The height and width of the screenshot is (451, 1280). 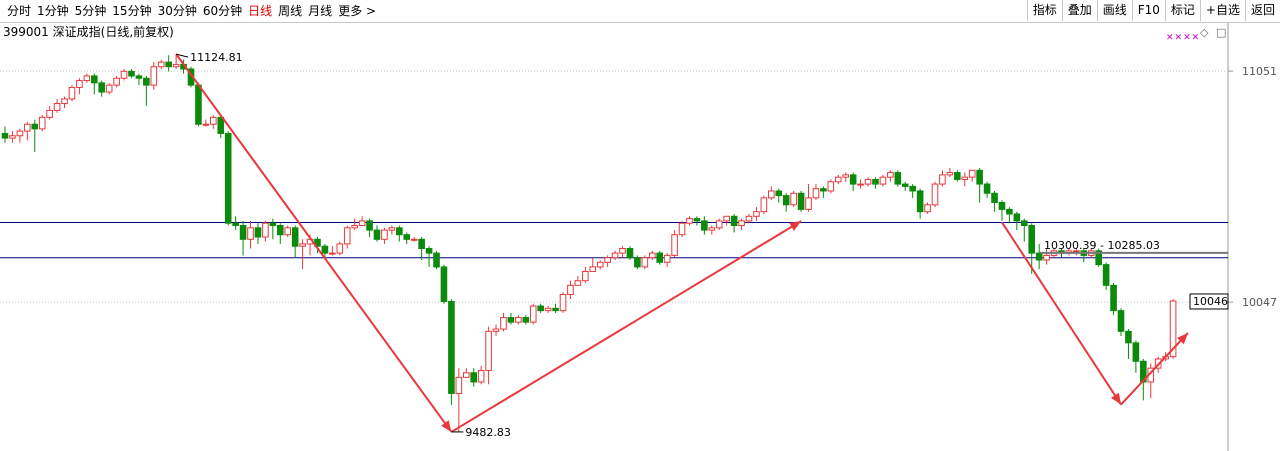 I want to click on index-info: 399001 深证成指(日线,前复权), so click(x=88, y=32).